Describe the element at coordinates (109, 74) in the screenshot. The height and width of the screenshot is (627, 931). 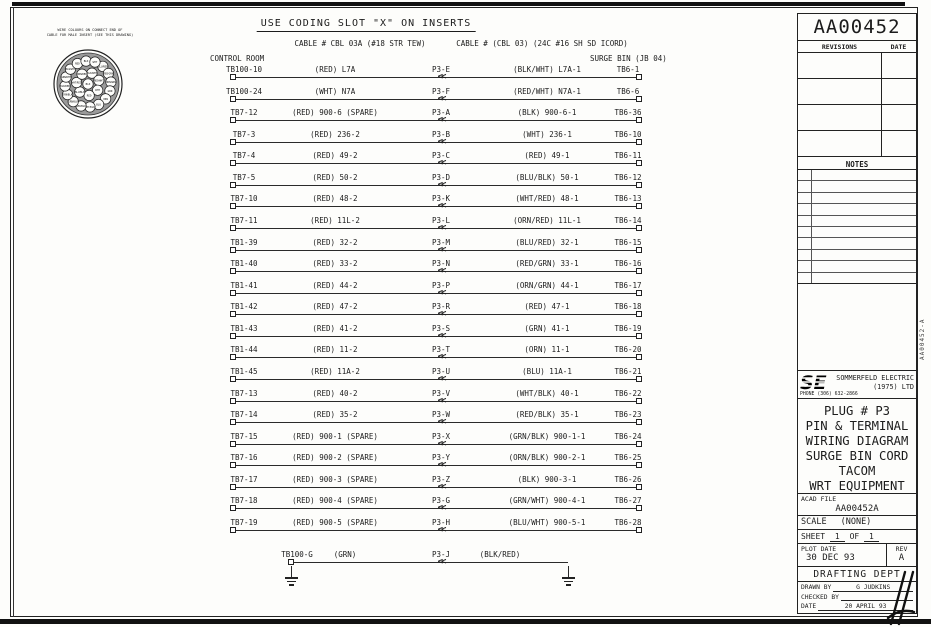
I see `svg-text: RED⁄GRN` at that location.